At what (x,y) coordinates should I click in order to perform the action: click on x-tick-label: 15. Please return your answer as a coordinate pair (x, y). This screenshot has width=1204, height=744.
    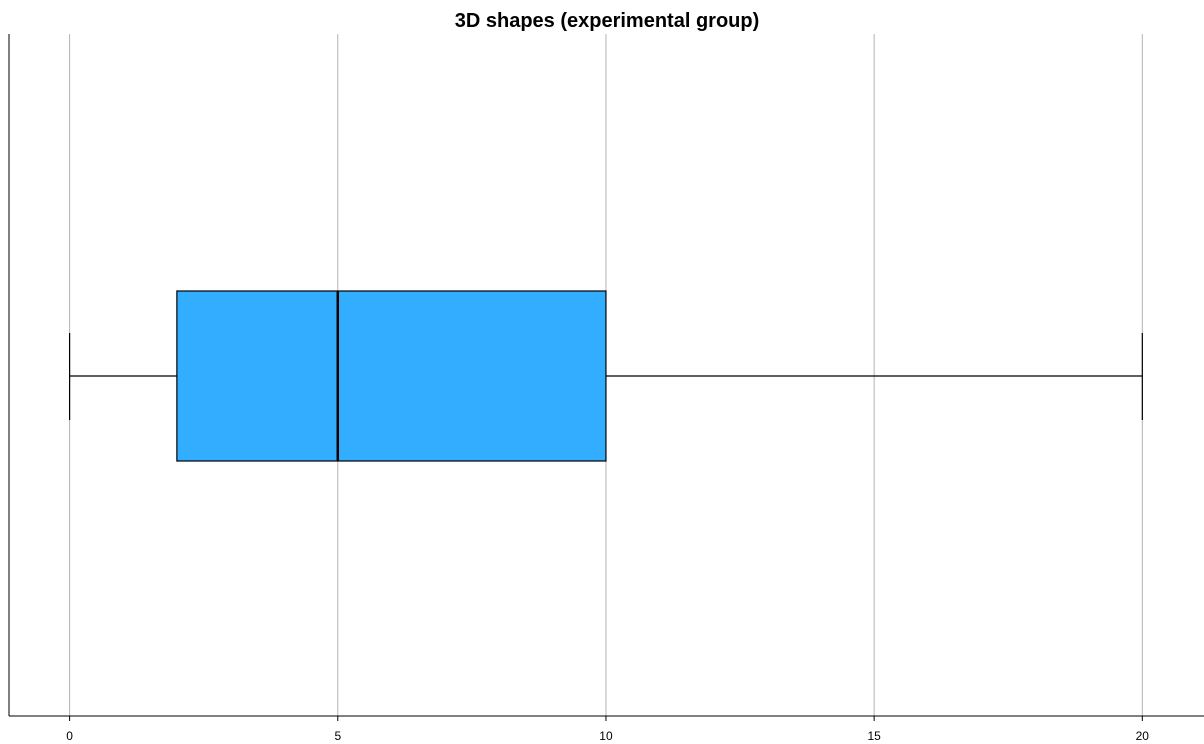
    Looking at the image, I should click on (874, 736).